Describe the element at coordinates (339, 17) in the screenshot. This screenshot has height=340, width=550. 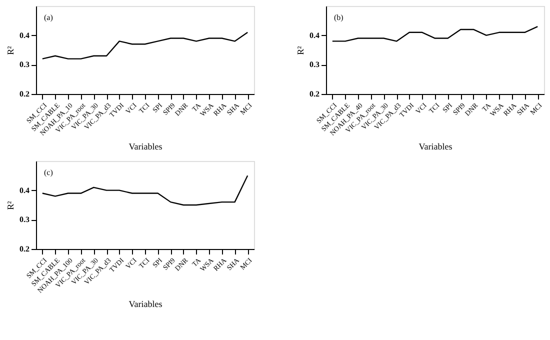
I see `annotation: (b)` at that location.